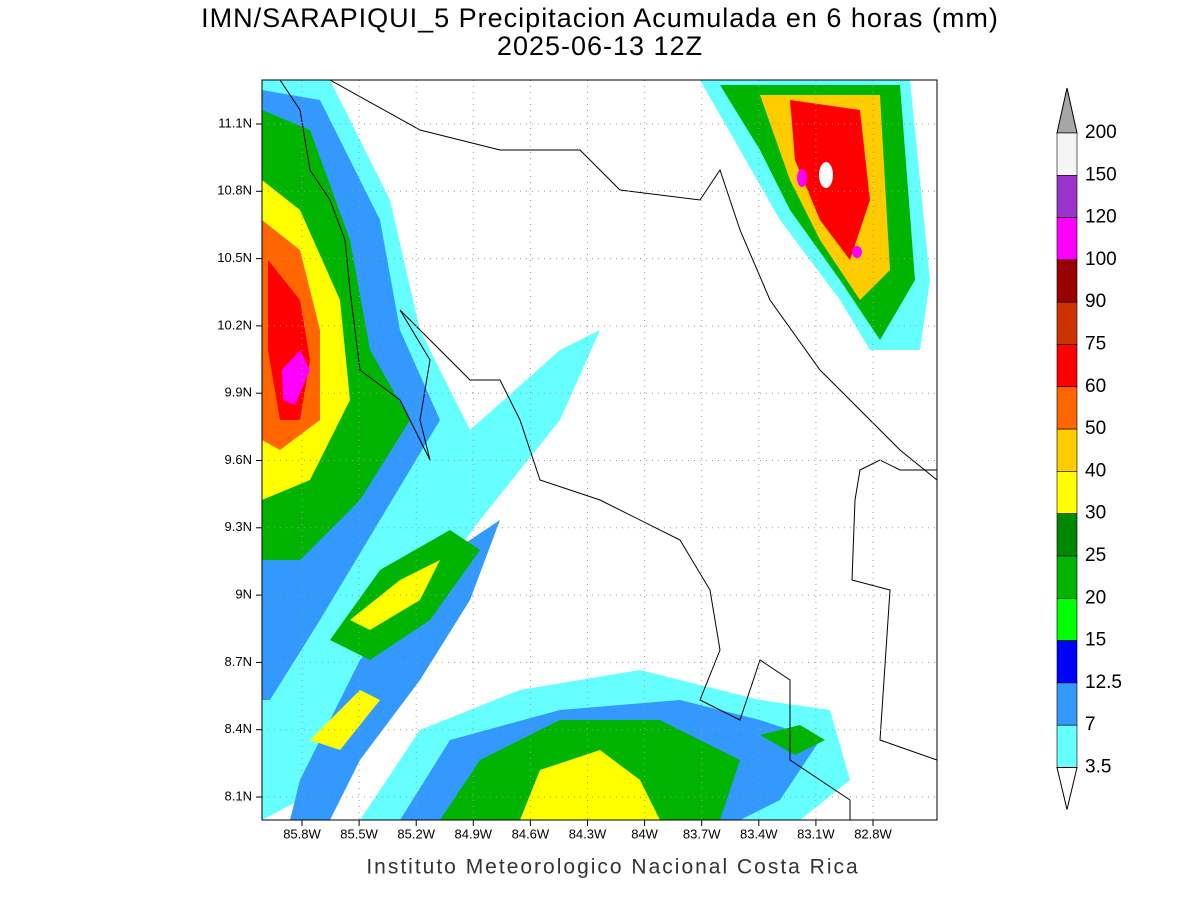 The image size is (1200, 900). What do you see at coordinates (234, 257) in the screenshot?
I see `lat-label: 10.5N` at bounding box center [234, 257].